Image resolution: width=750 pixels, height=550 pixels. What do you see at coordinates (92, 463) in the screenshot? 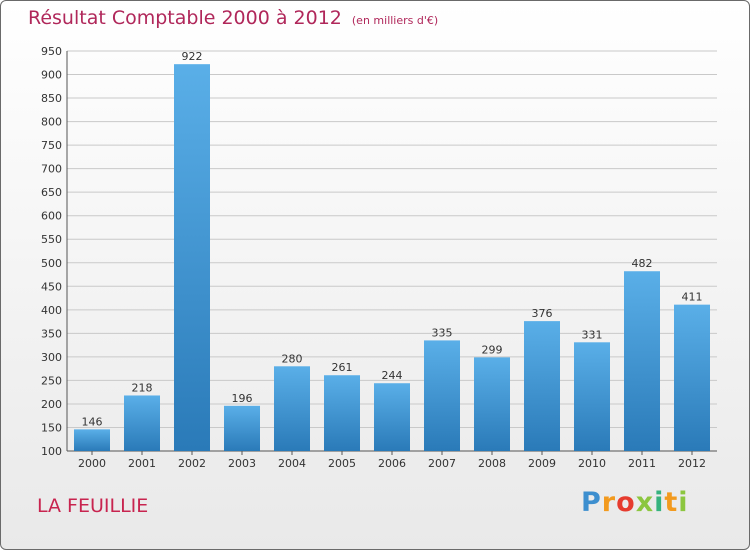
I see `x-tick-label: 2000` at bounding box center [92, 463].